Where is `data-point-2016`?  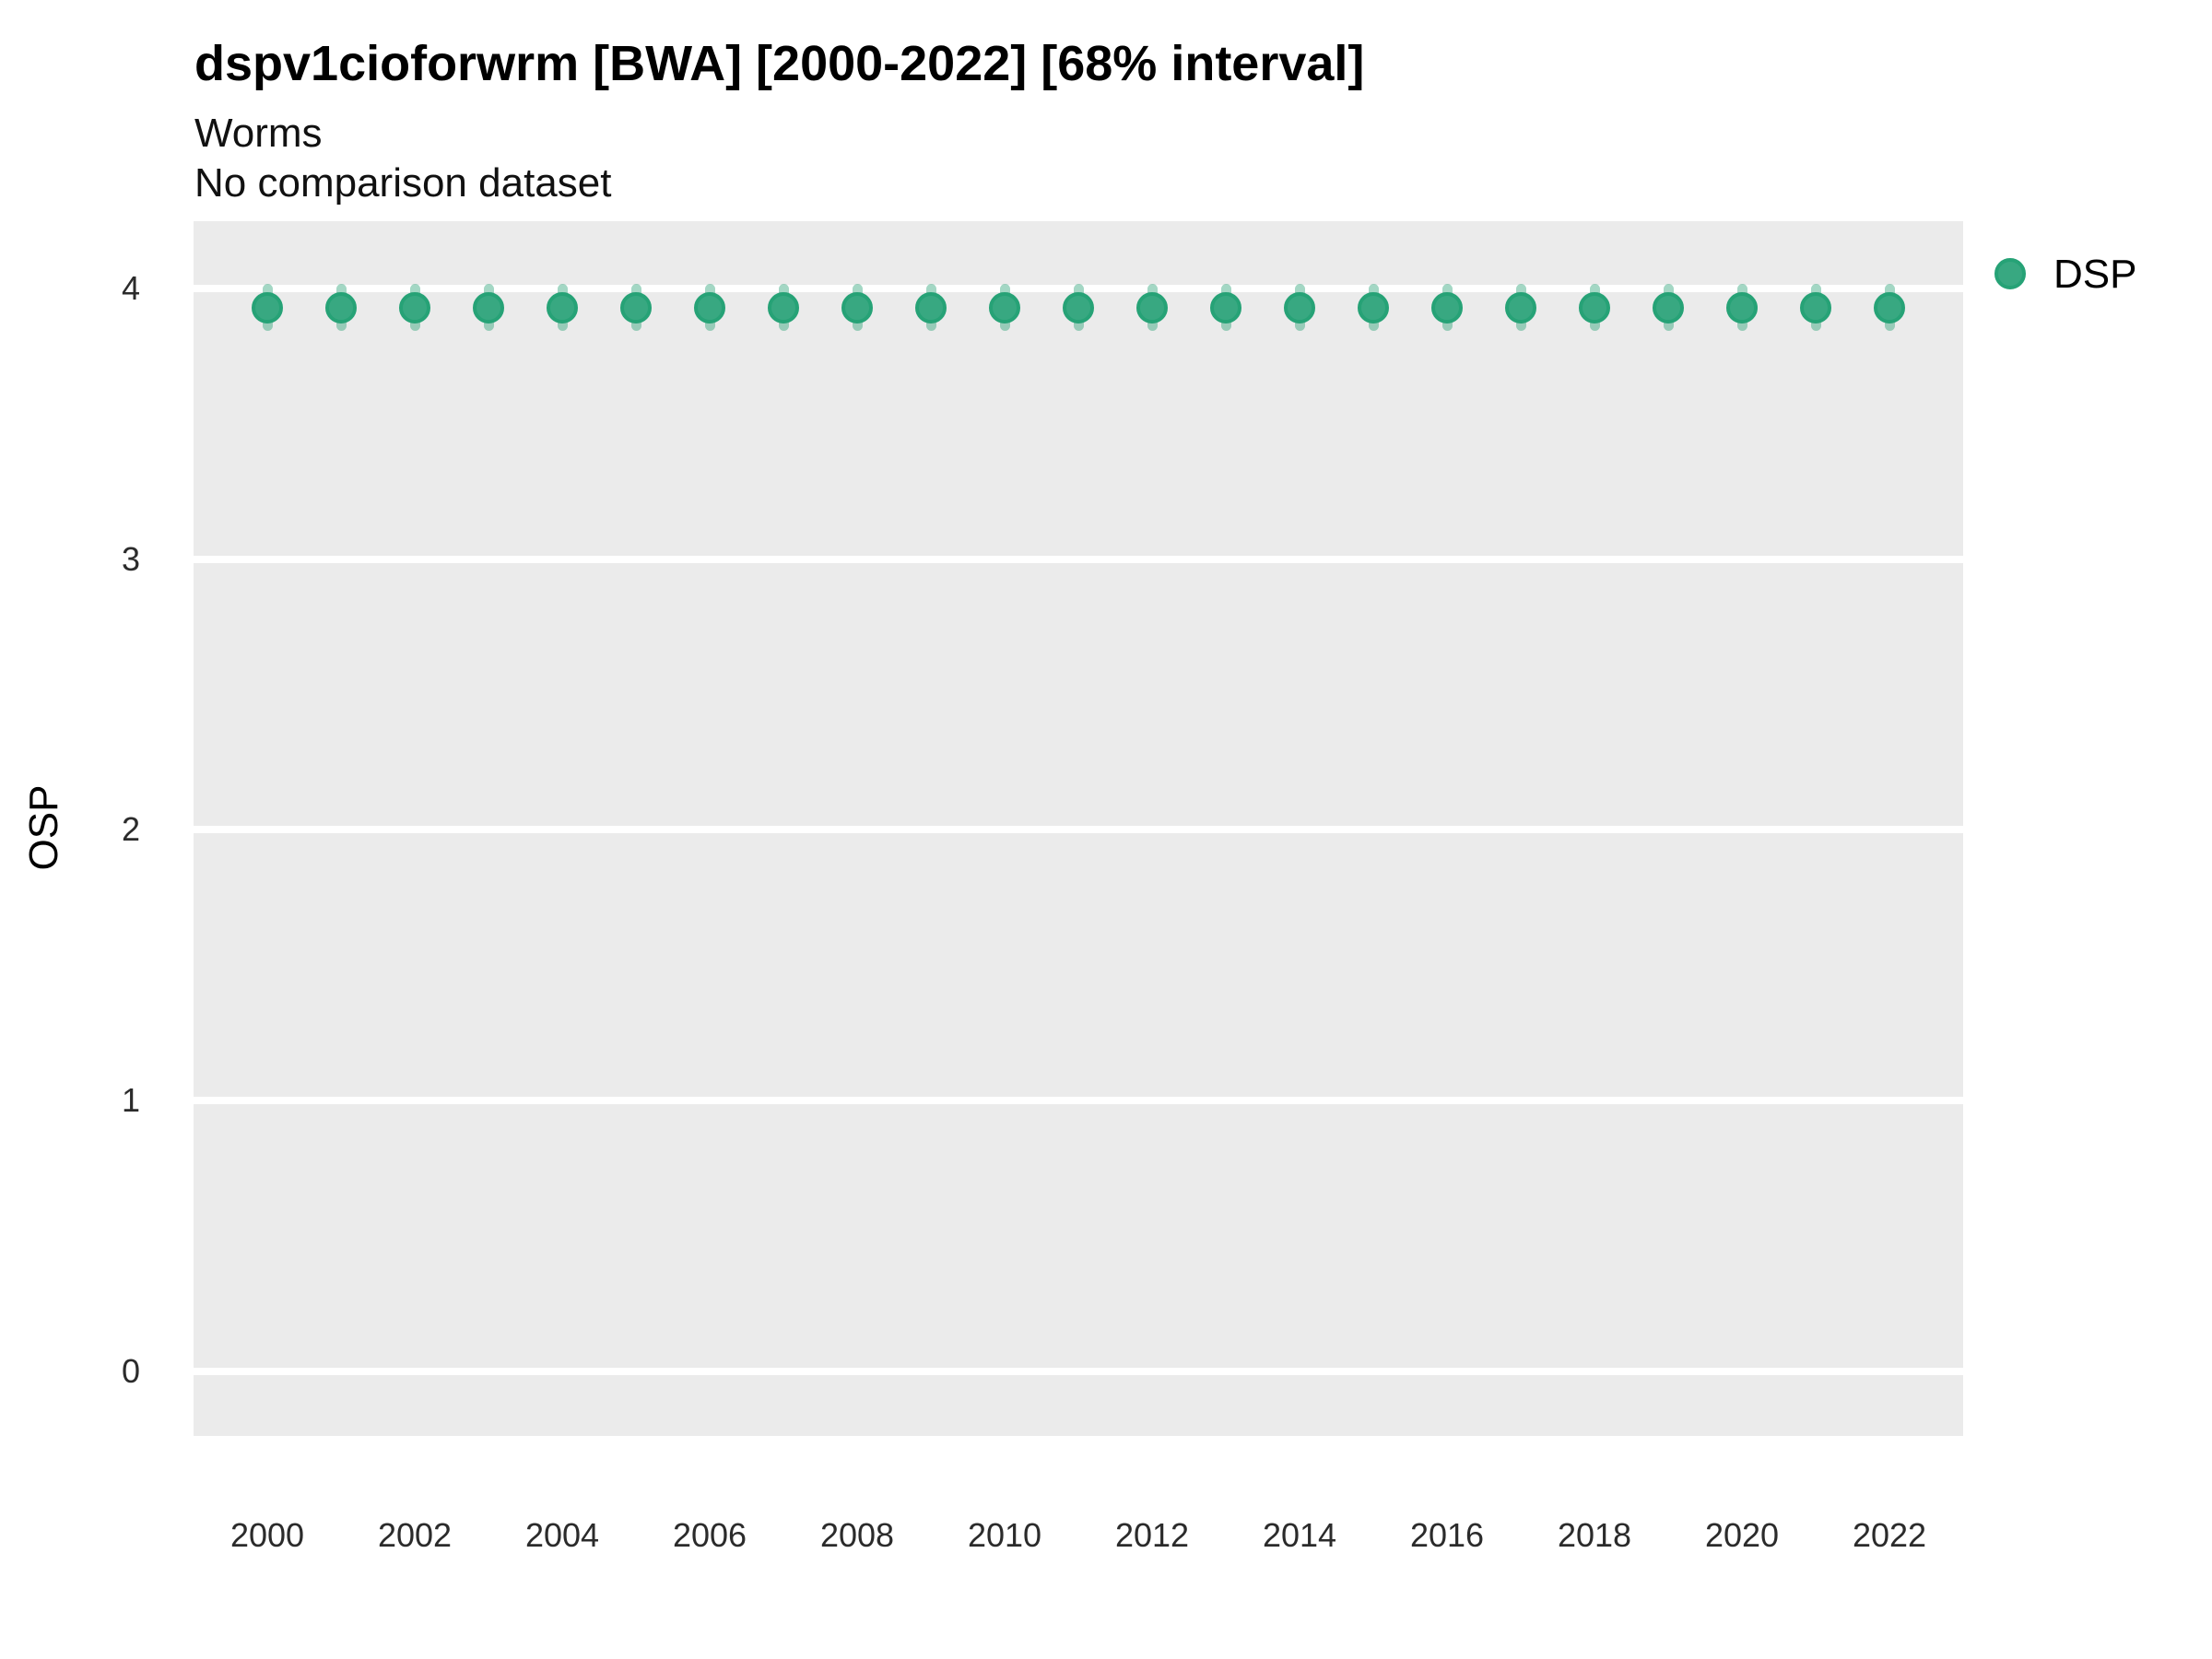 data-point-2016 is located at coordinates (1447, 307).